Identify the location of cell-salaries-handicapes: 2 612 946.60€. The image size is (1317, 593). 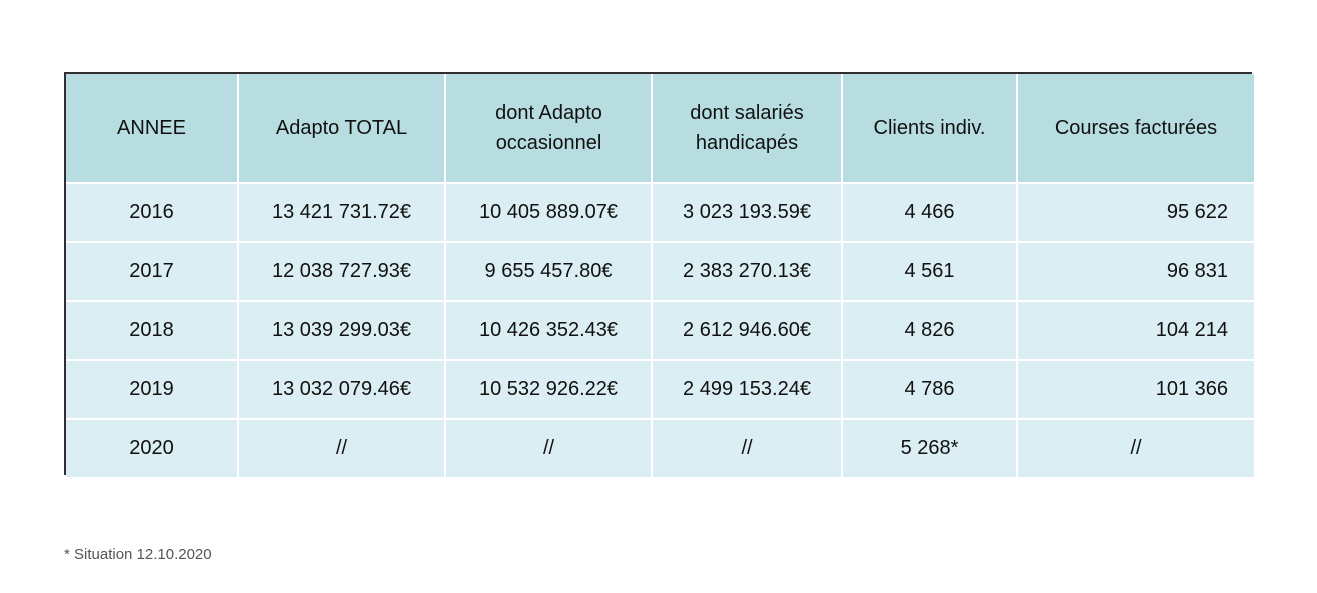
(746, 330).